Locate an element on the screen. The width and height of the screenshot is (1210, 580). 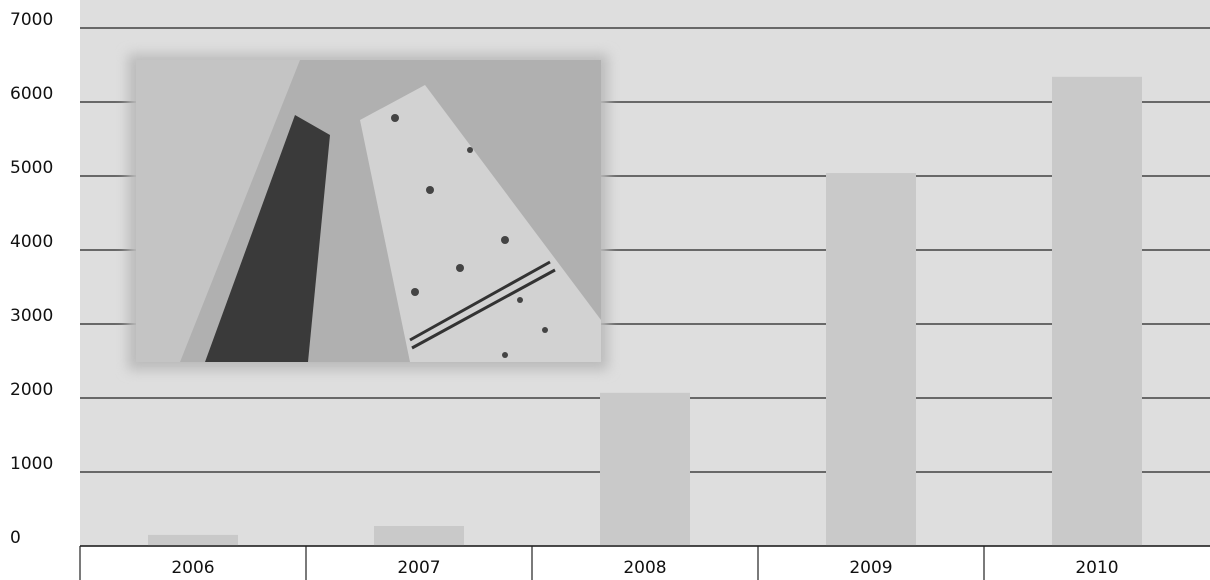
photo-tower-light is located at coordinates (480, 223).